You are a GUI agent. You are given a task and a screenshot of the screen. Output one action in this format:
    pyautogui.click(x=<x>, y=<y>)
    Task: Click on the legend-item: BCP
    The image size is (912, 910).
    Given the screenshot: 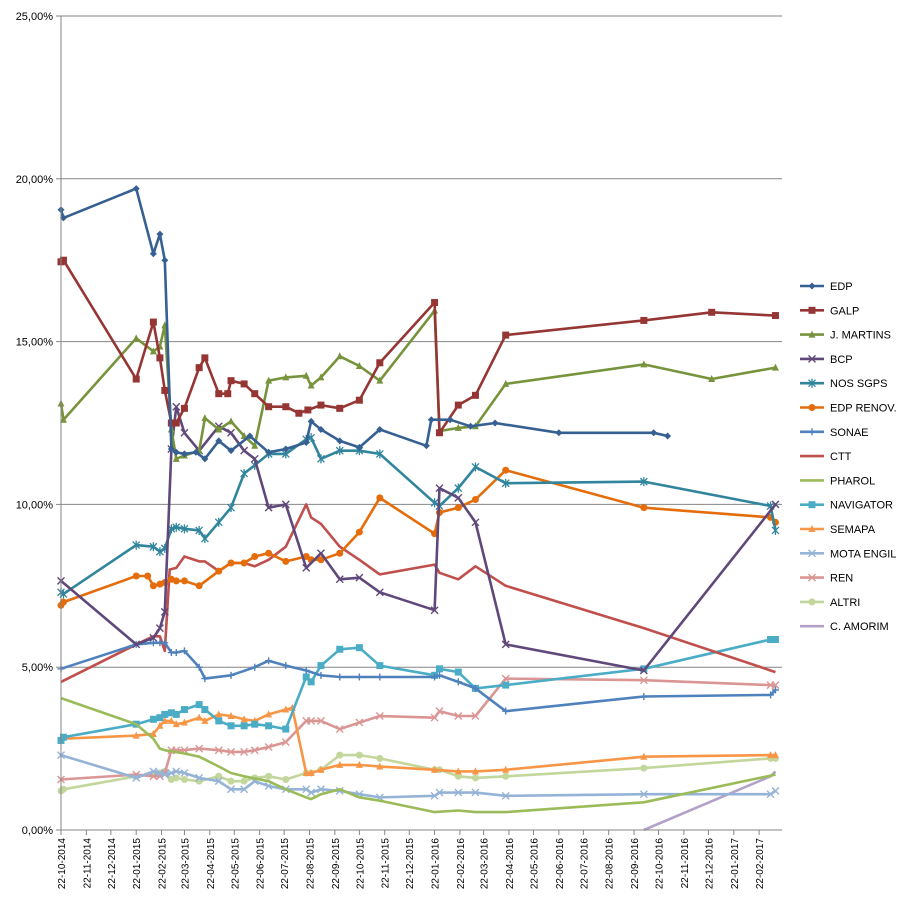 What is the action you would take?
    pyautogui.click(x=826, y=360)
    